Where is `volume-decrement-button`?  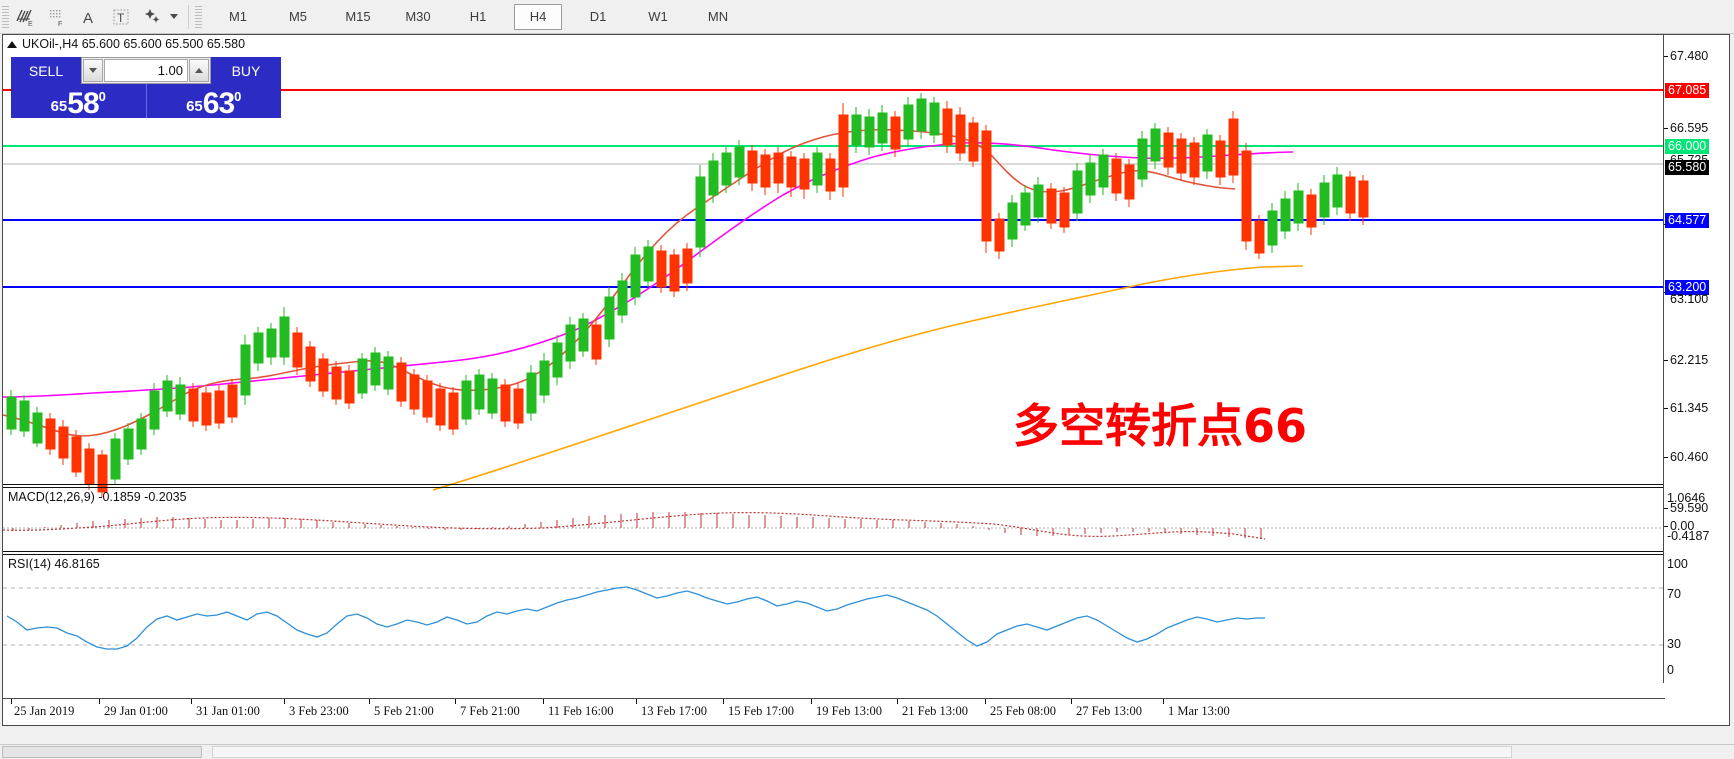
volume-decrement-button is located at coordinates (93, 70).